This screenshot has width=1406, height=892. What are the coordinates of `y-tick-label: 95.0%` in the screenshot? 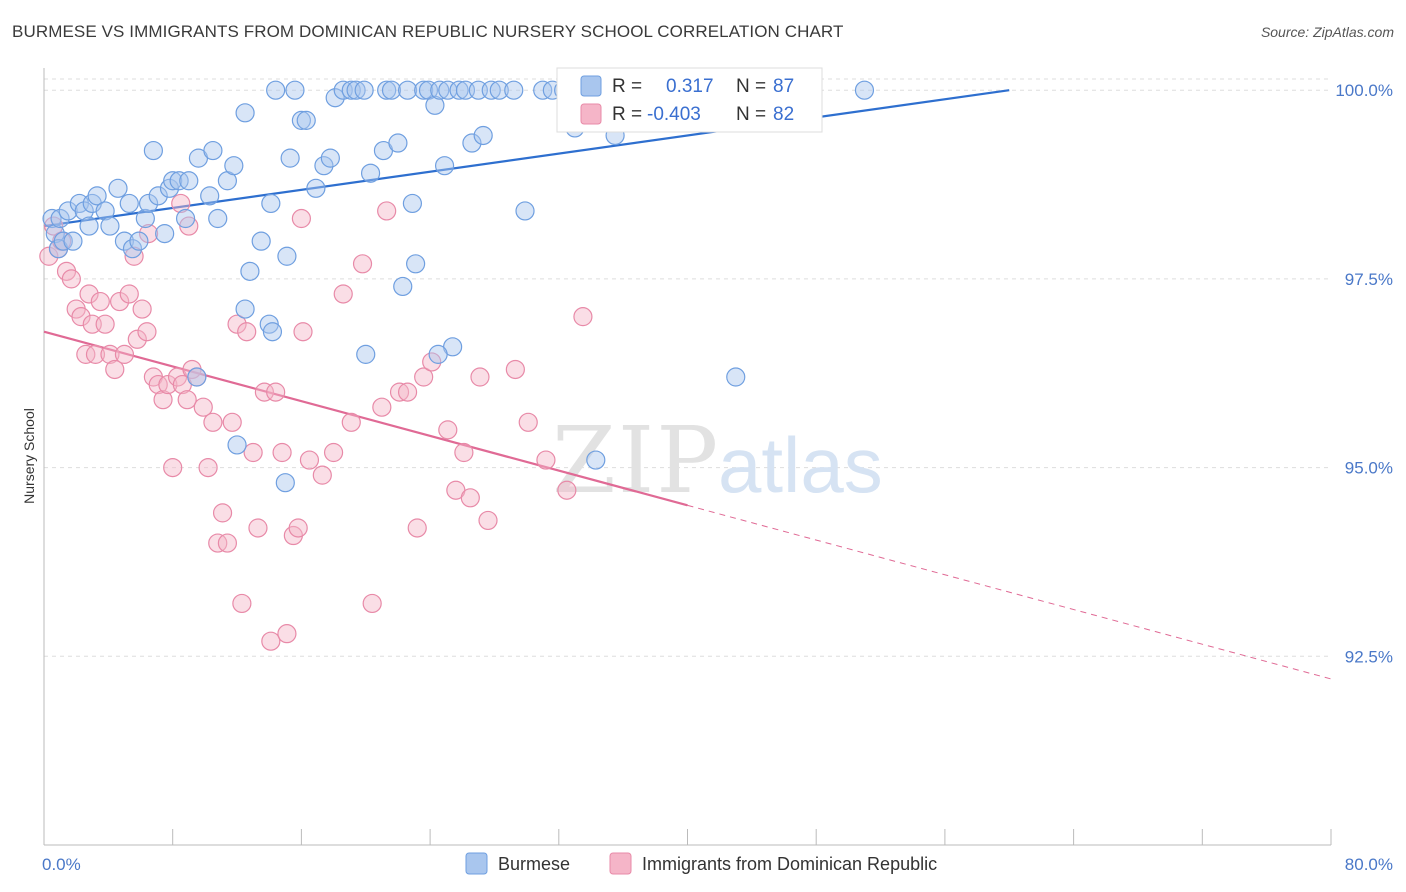 It's located at (1369, 468).